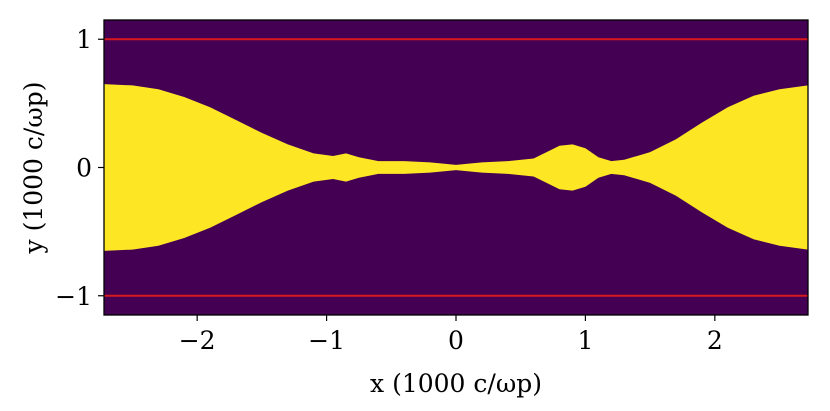 This screenshot has width=830, height=411. What do you see at coordinates (456, 383) in the screenshot?
I see `x-axis-label: x (1000 c/ωp)` at bounding box center [456, 383].